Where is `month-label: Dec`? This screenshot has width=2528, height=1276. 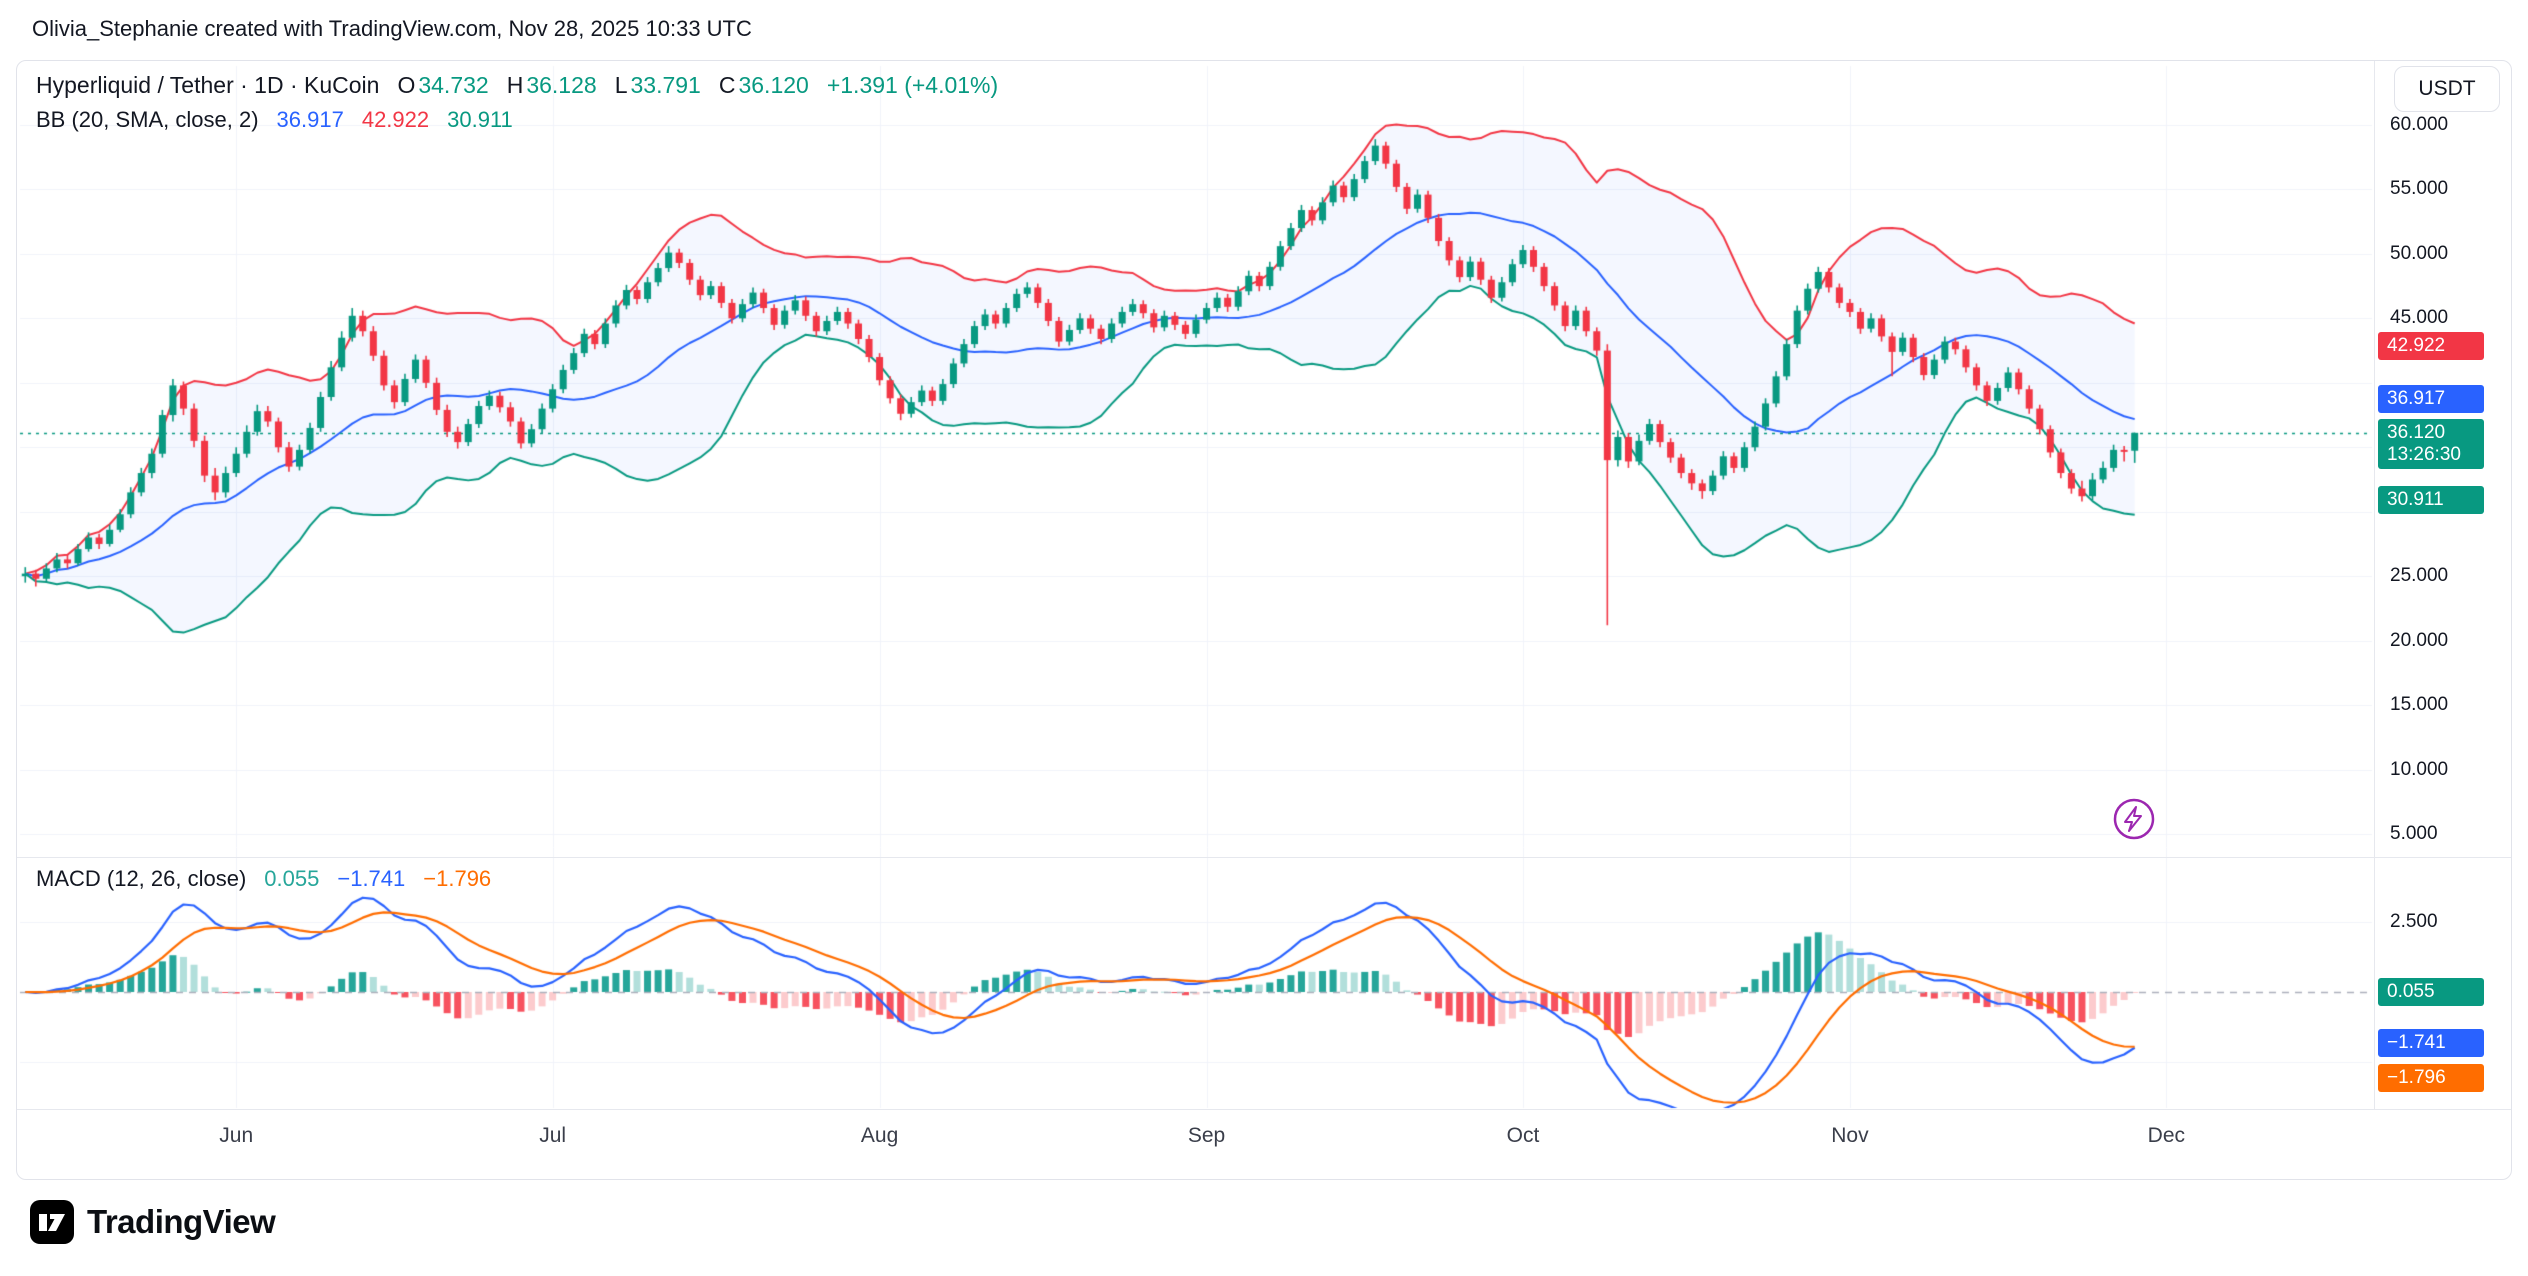 month-label: Dec is located at coordinates (2166, 1135).